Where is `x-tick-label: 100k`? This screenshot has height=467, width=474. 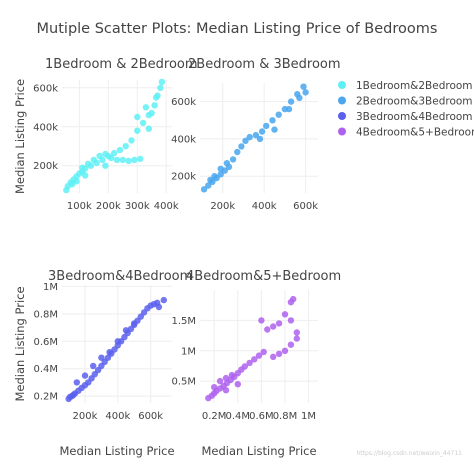 x-tick-label: 100k is located at coordinates (79, 206).